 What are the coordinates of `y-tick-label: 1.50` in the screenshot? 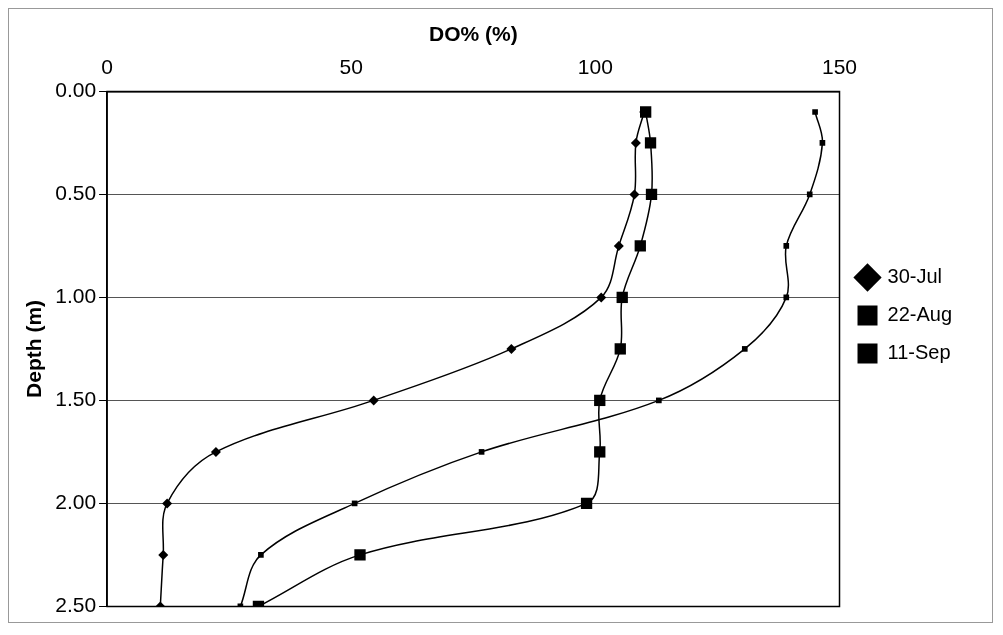 It's located at (76, 399).